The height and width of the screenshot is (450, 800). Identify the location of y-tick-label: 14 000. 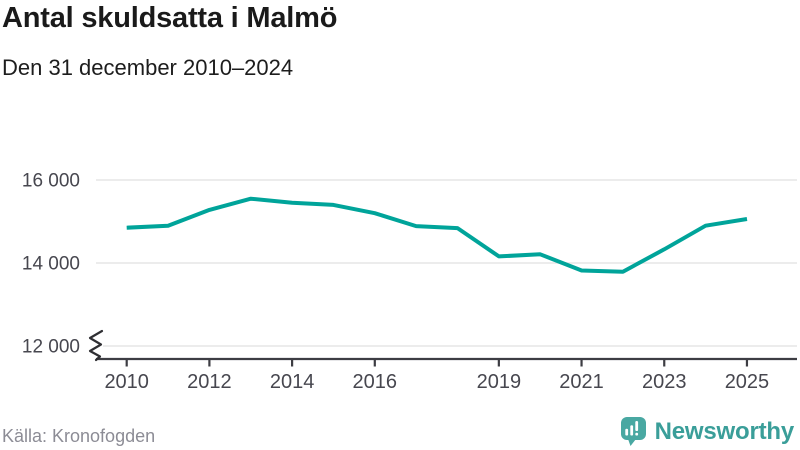
(51, 264).